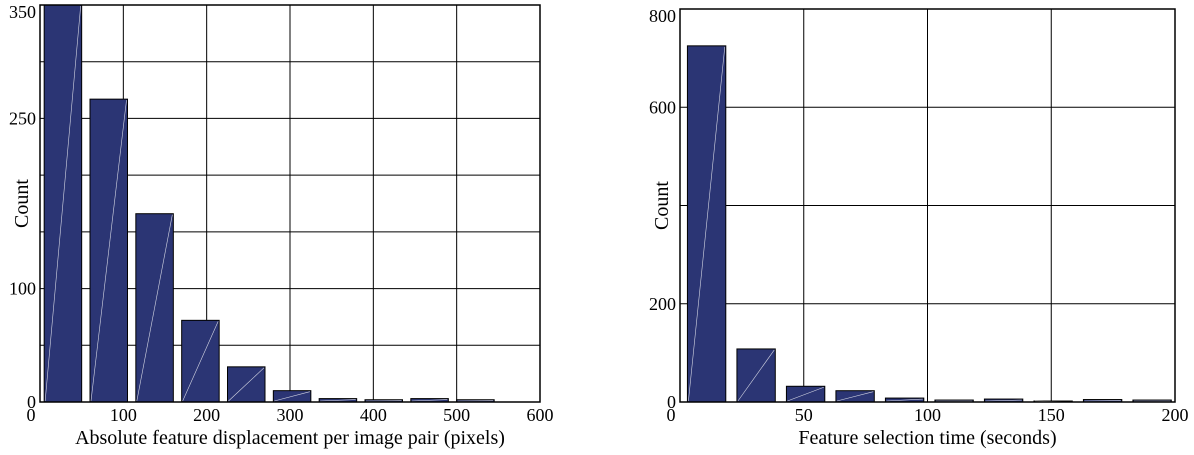  Describe the element at coordinates (373, 415) in the screenshot. I see `x-tick-label: 400` at that location.